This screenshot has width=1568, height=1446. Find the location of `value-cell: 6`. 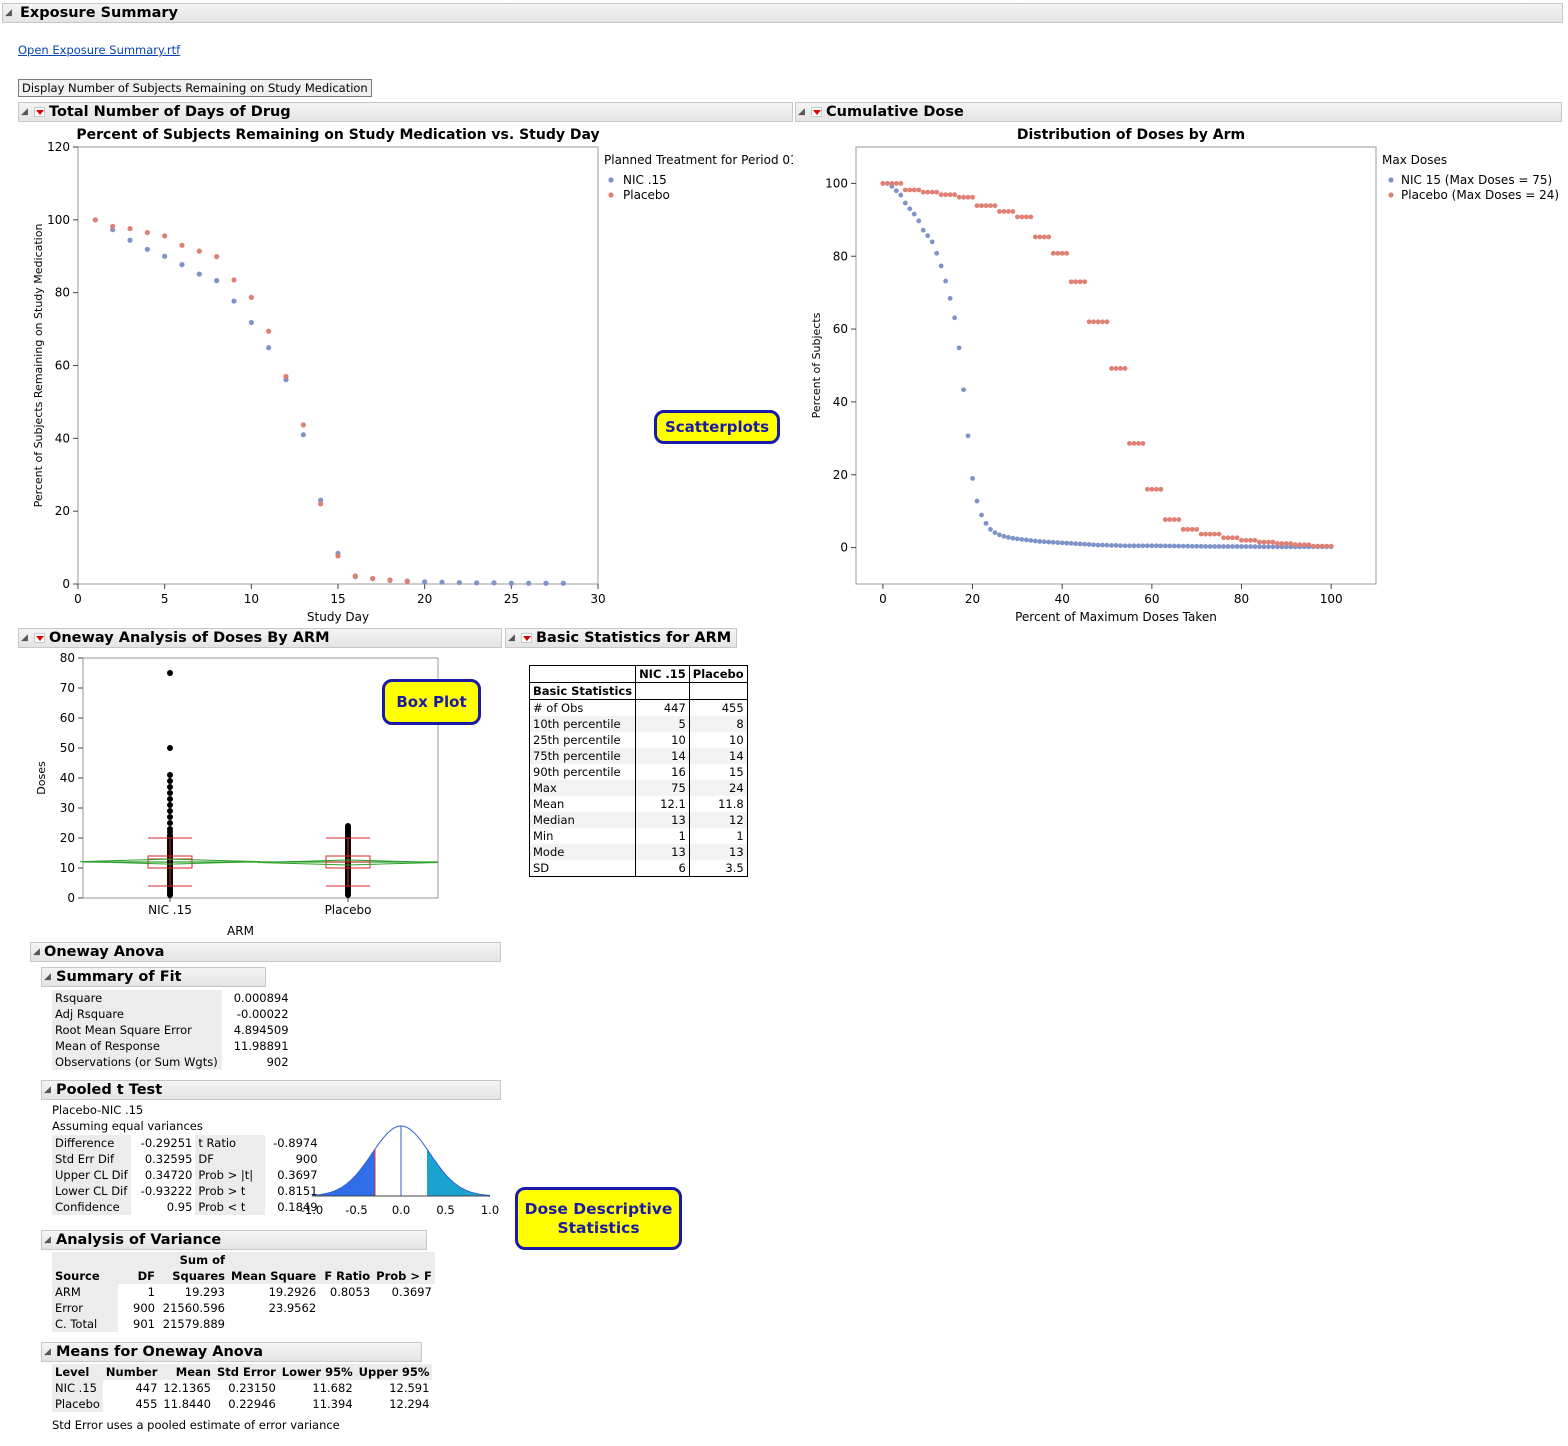

value-cell: 6 is located at coordinates (662, 868).